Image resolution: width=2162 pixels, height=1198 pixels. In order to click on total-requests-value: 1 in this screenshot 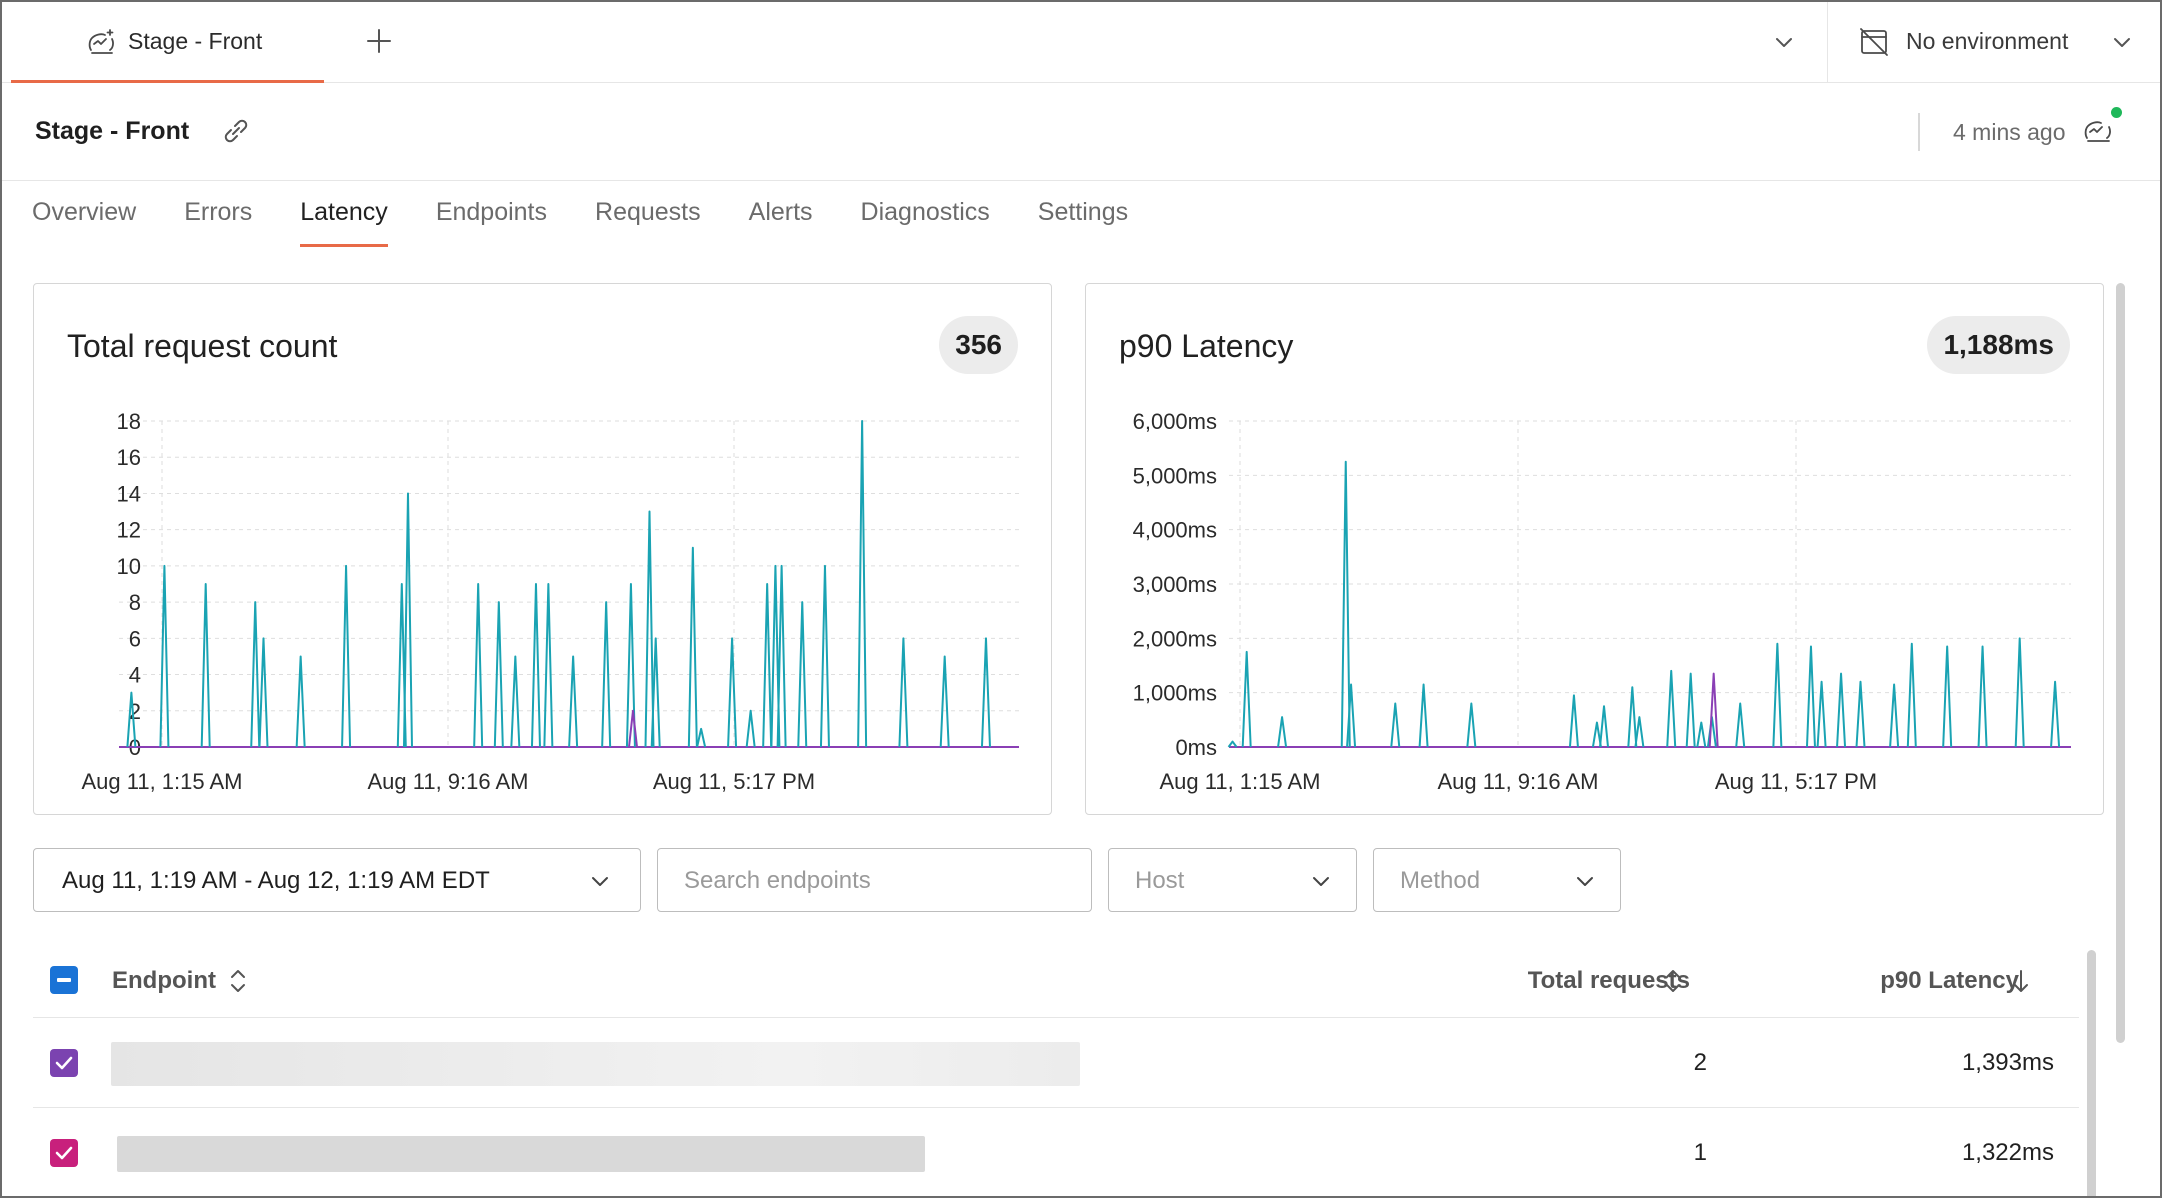, I will do `click(1700, 1152)`.